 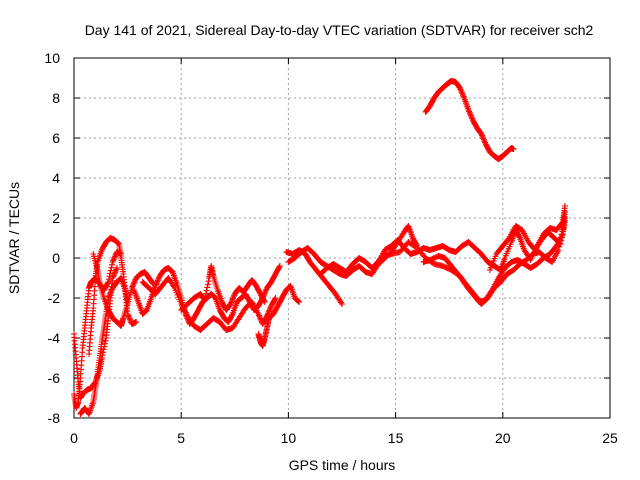 I want to click on y-tick-label: 10, so click(x=52, y=58).